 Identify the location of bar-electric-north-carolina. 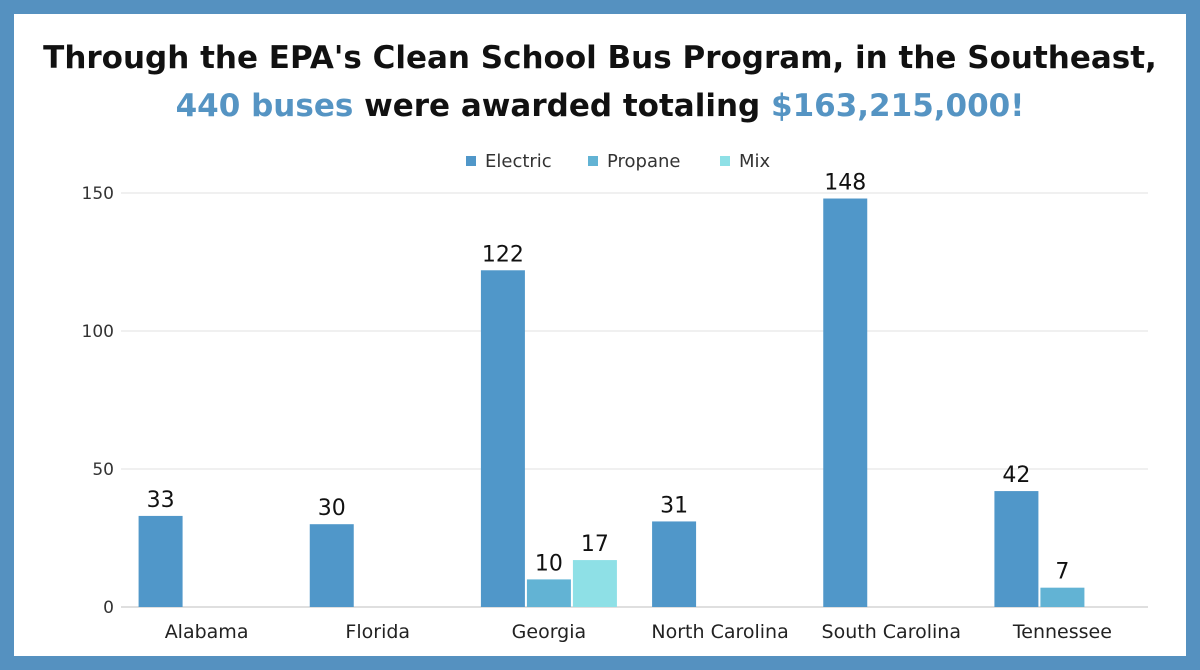
(674, 564).